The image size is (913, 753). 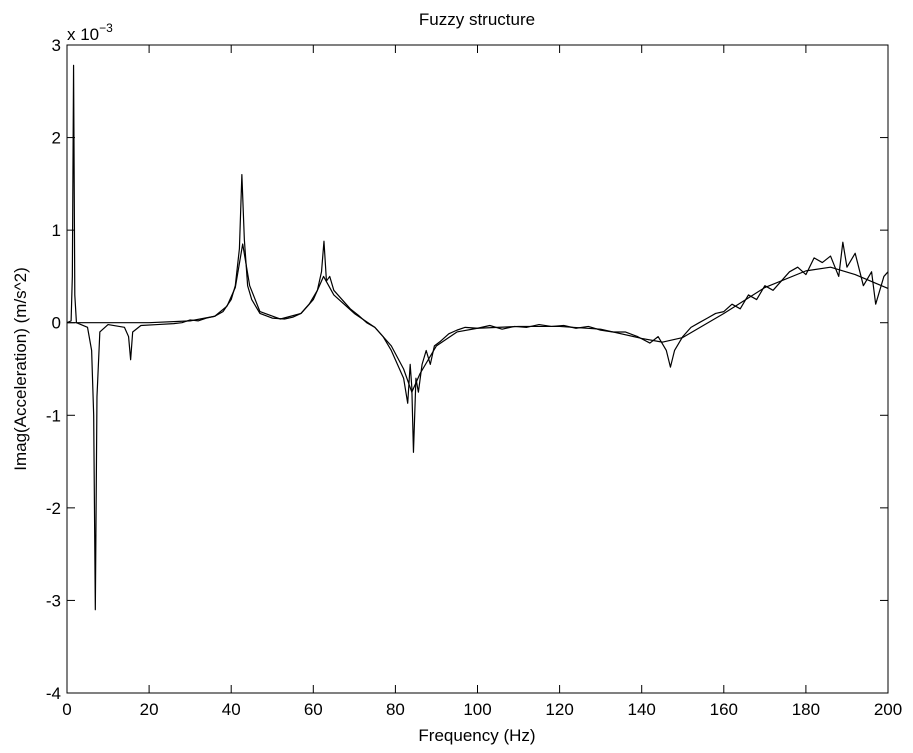 What do you see at coordinates (83, 34) in the screenshot?
I see `multiplier-base: x 10` at bounding box center [83, 34].